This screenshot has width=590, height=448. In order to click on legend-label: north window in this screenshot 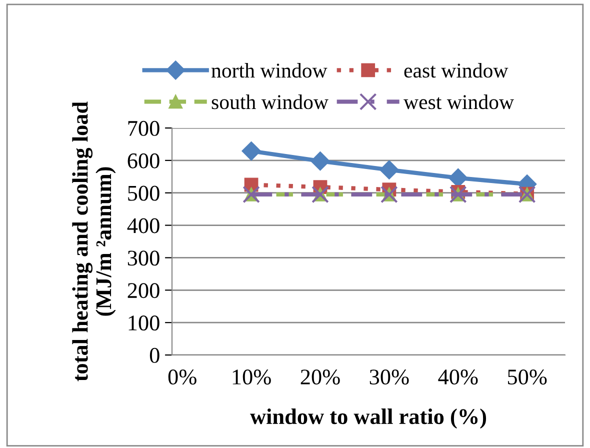, I will do `click(270, 70)`.